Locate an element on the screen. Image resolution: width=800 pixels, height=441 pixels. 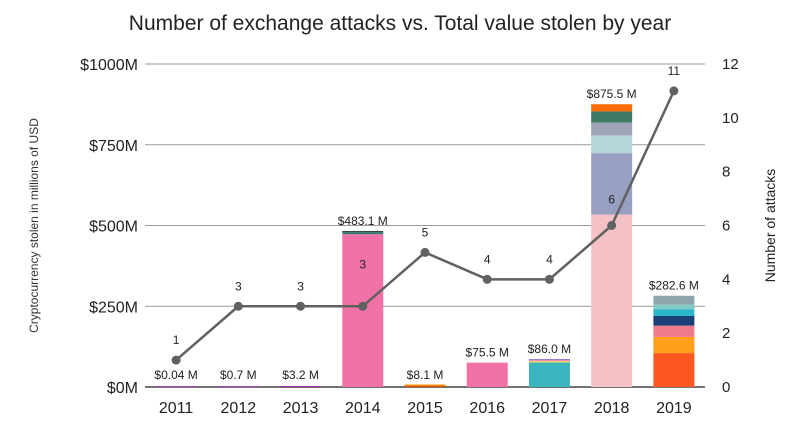
x-tick-label: 2016 is located at coordinates (487, 408).